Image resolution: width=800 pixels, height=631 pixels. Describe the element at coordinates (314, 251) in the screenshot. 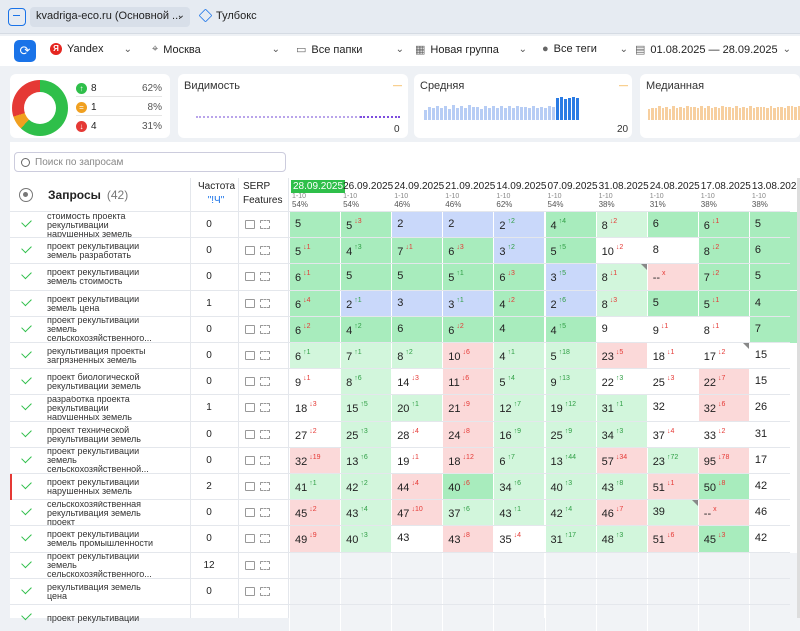

I see `position-cell: 5 ↓1` at that location.